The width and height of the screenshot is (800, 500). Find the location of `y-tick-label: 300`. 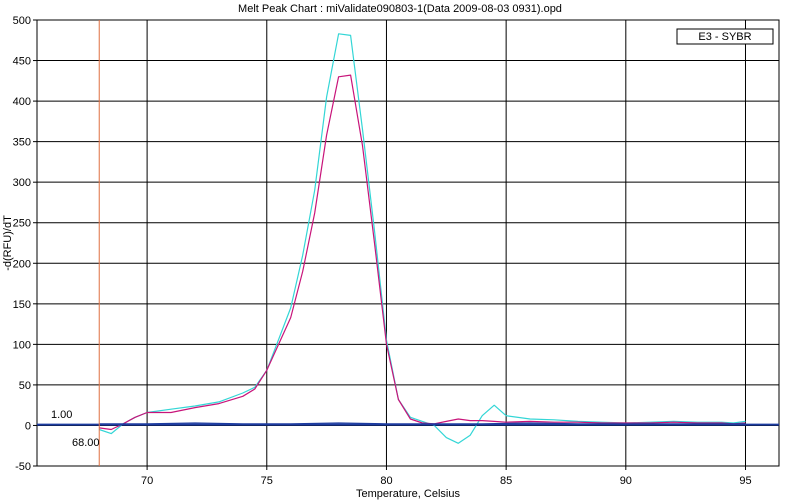

y-tick-label: 300 is located at coordinates (22, 183).